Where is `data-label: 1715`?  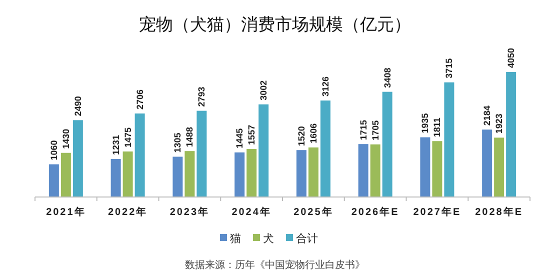
data-label: 1715 is located at coordinates (363, 130).